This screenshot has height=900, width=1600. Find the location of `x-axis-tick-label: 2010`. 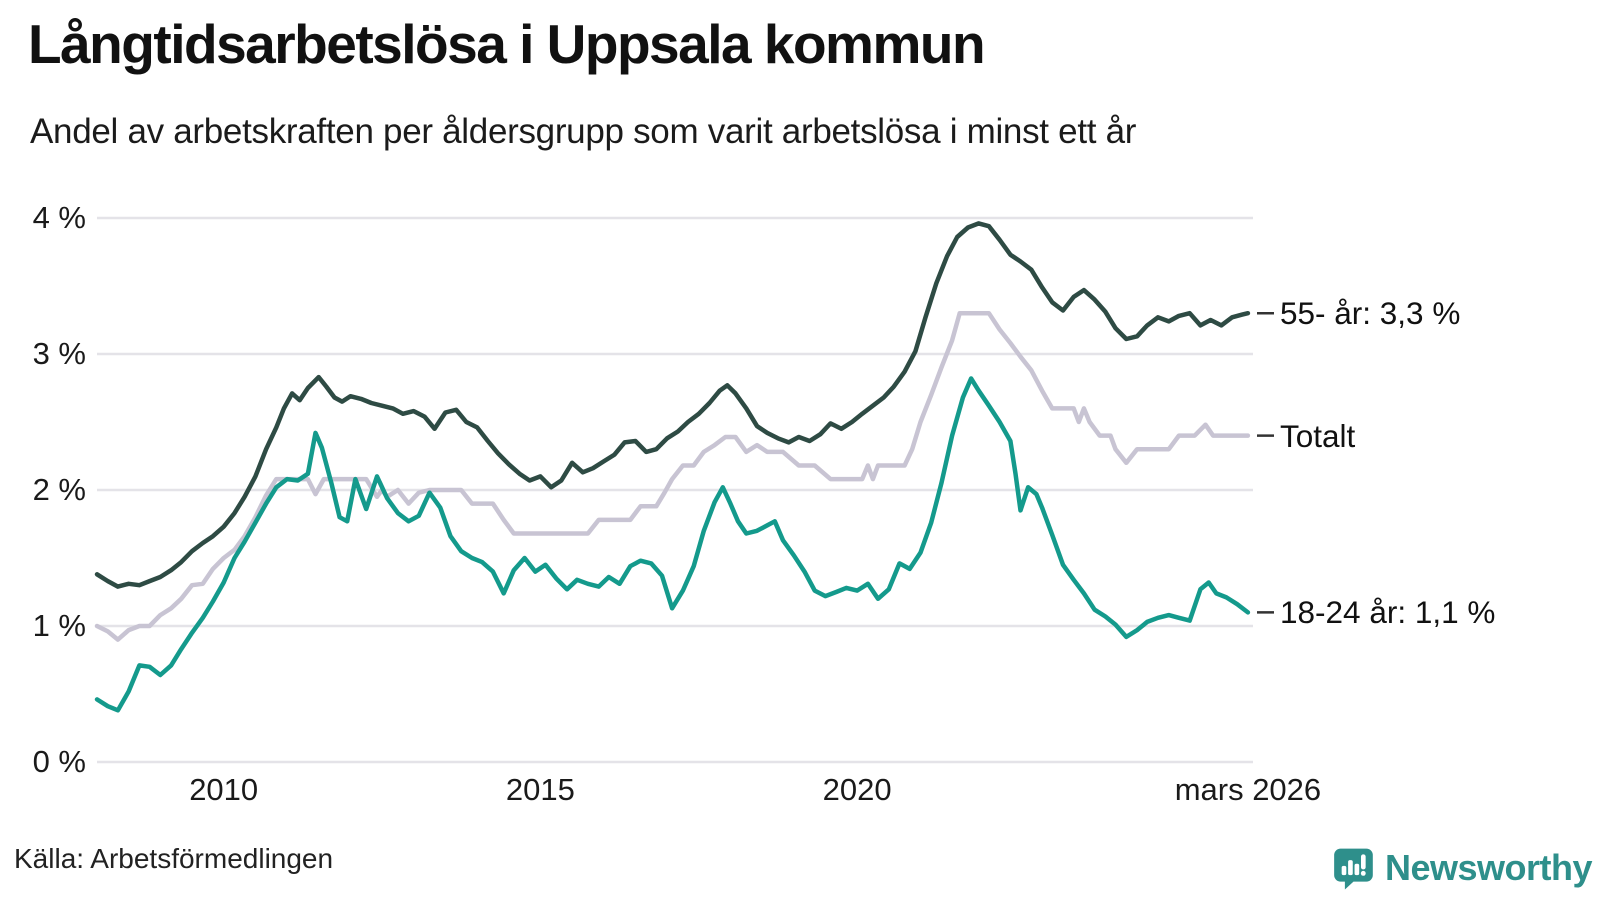

x-axis-tick-label: 2010 is located at coordinates (224, 789).